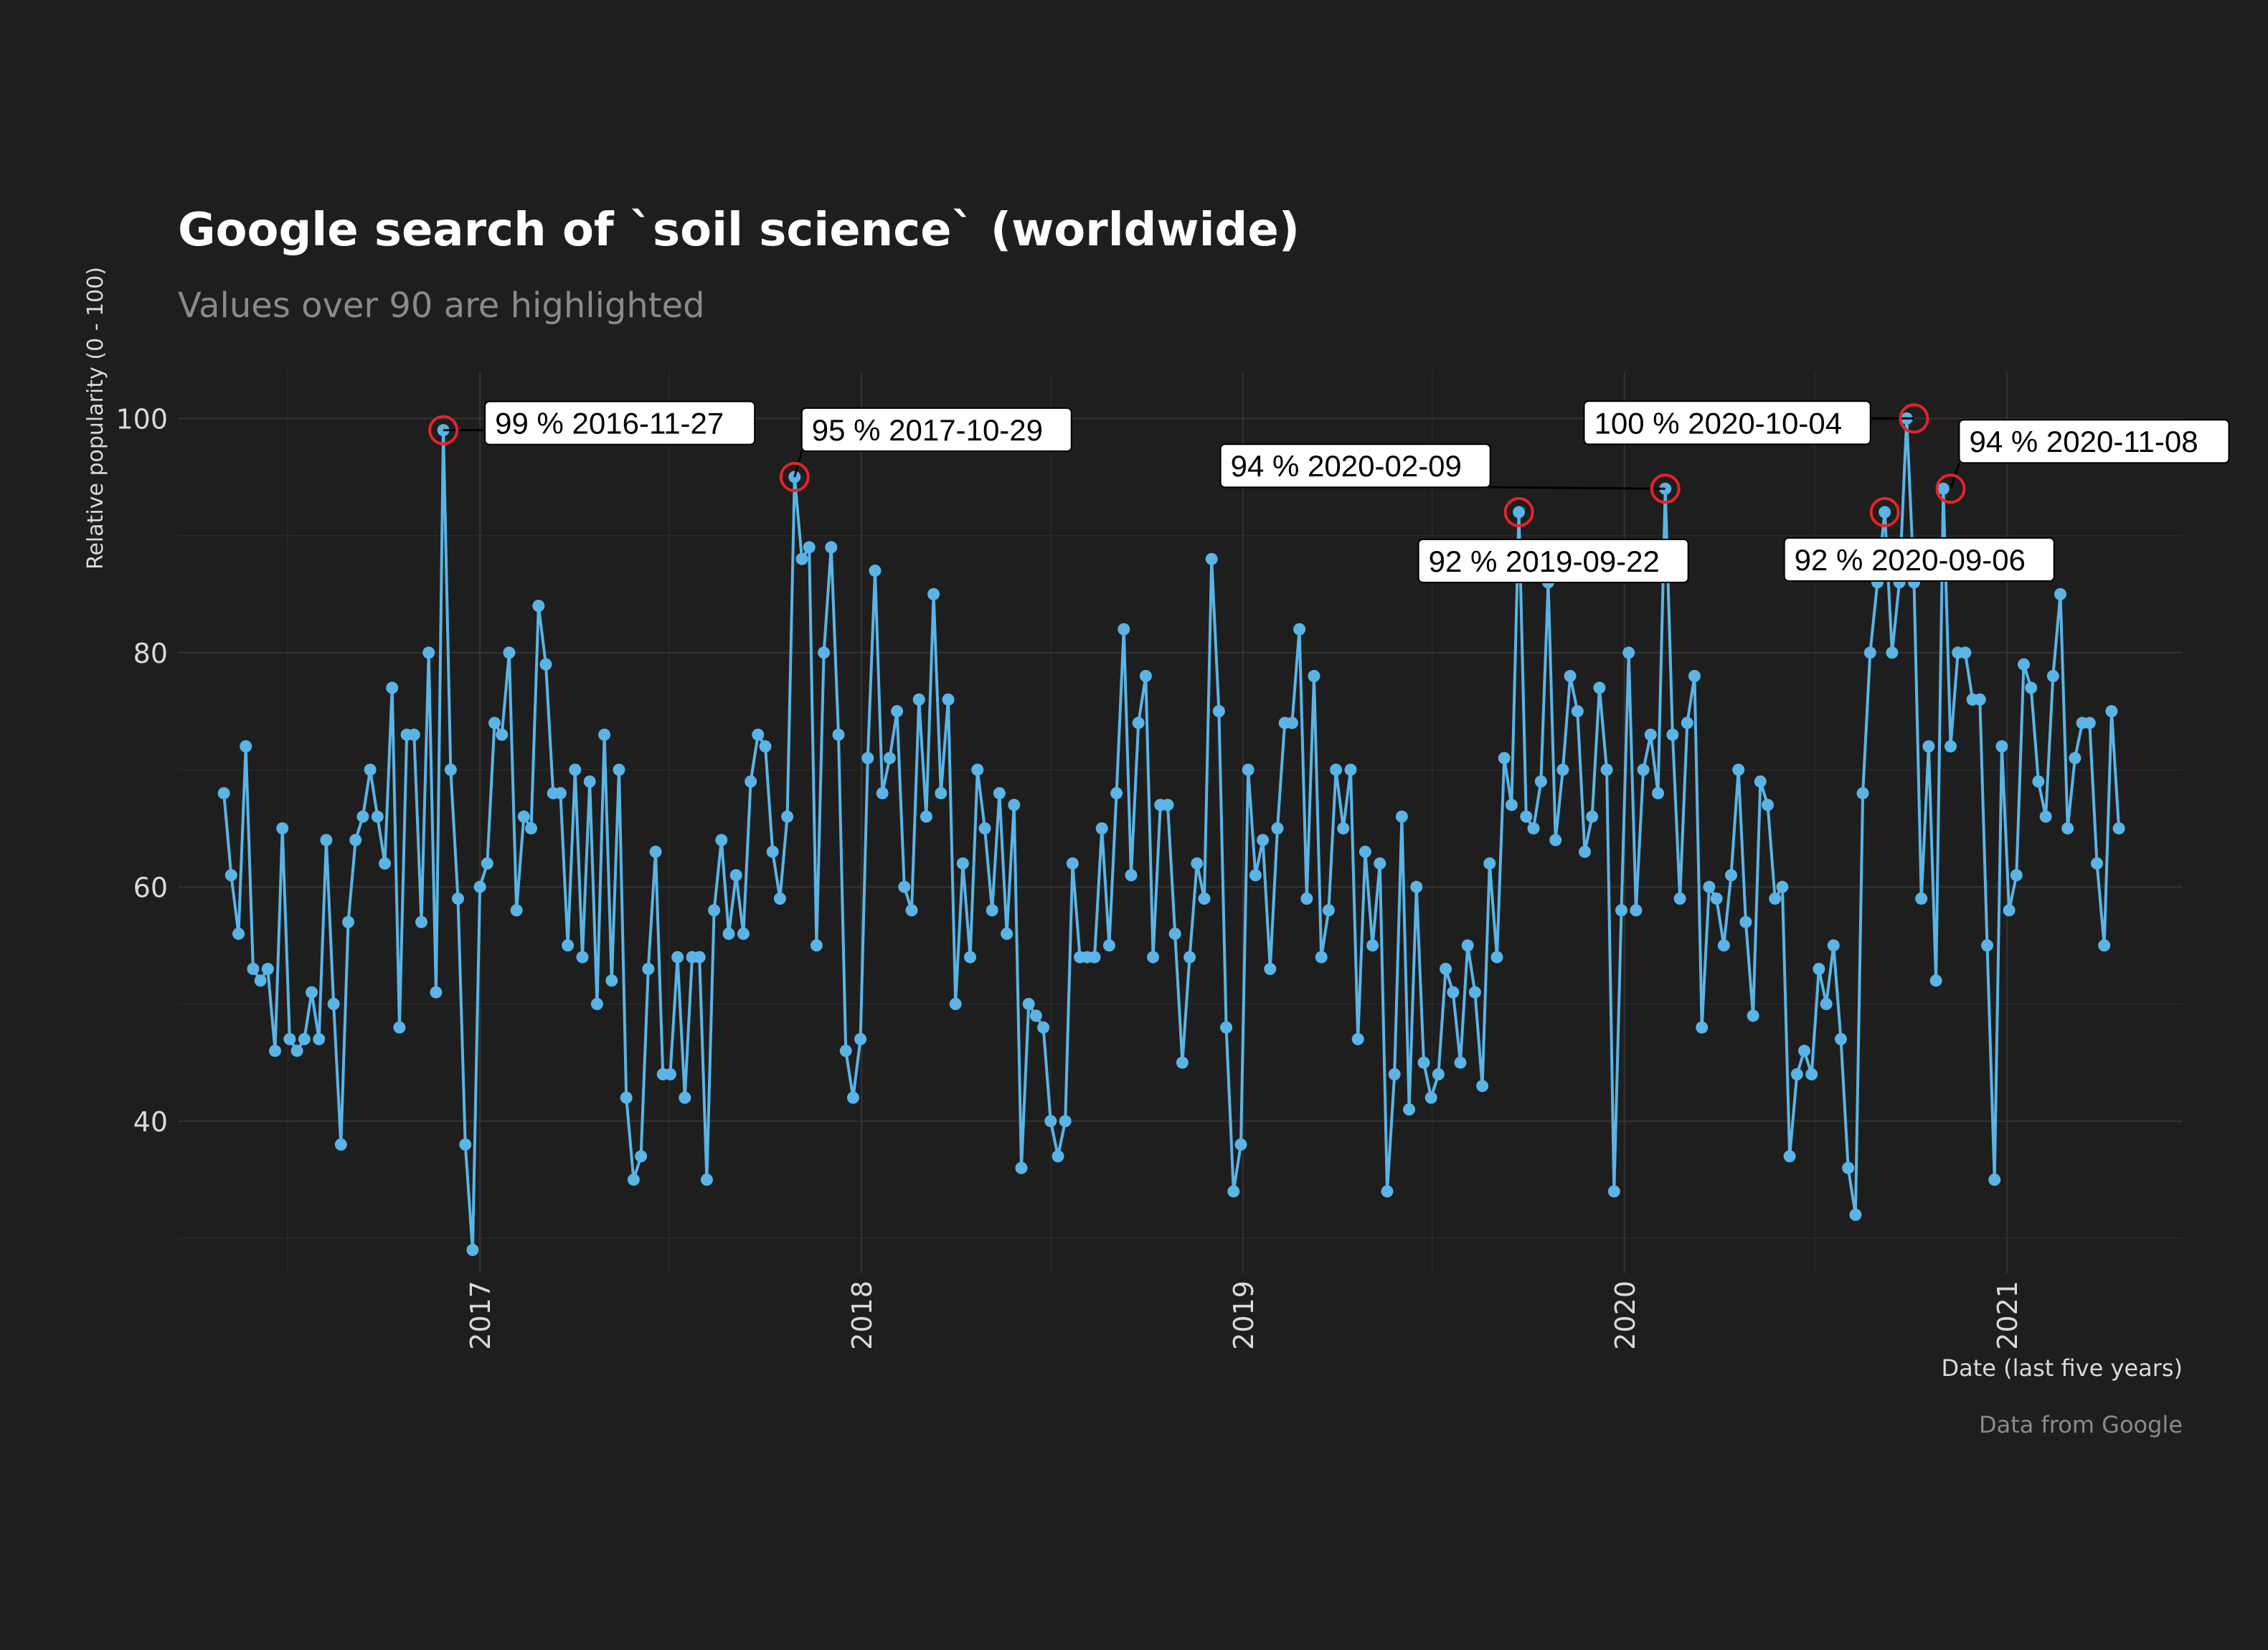  I want to click on highlight-leader-line, so click(1577, 488).